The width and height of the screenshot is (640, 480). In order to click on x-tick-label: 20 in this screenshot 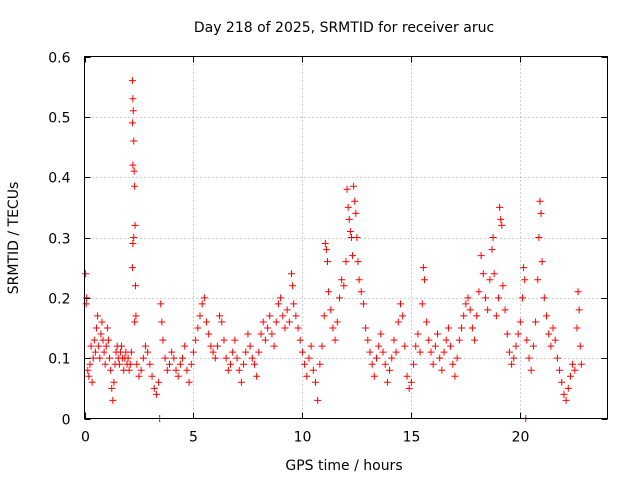, I will do `click(521, 438)`.